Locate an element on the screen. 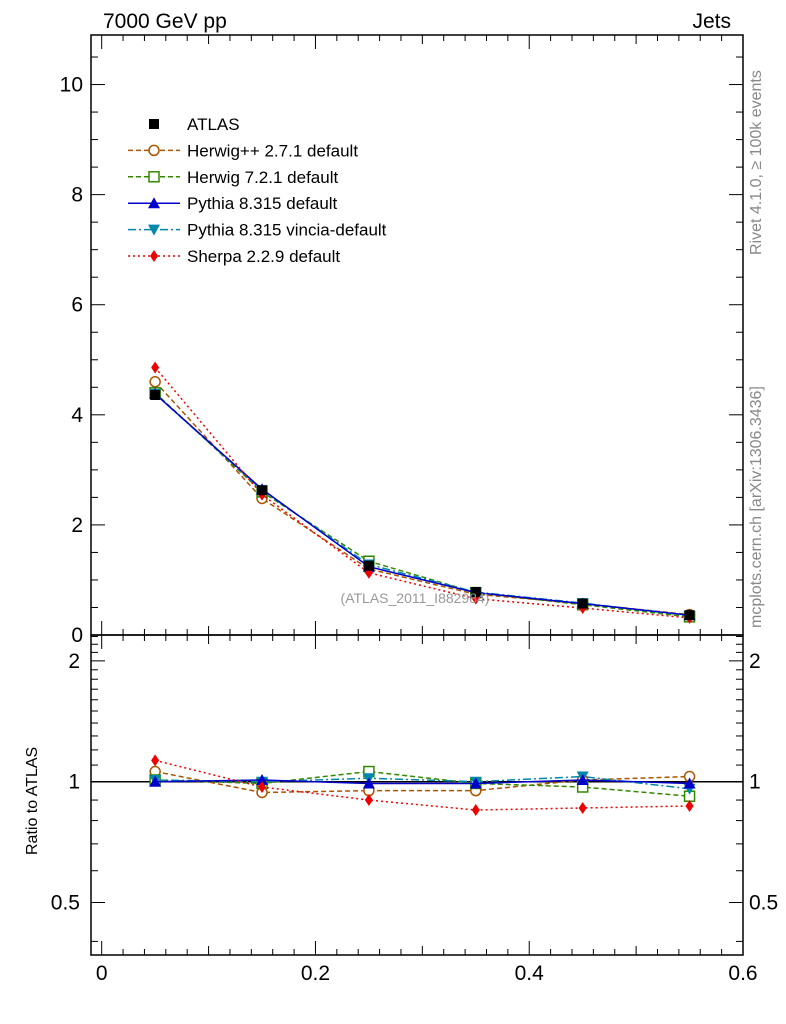  legend-label-pythia-8-315-vincia-default: Pythia 8.315 vincia-default is located at coordinates (287, 230).